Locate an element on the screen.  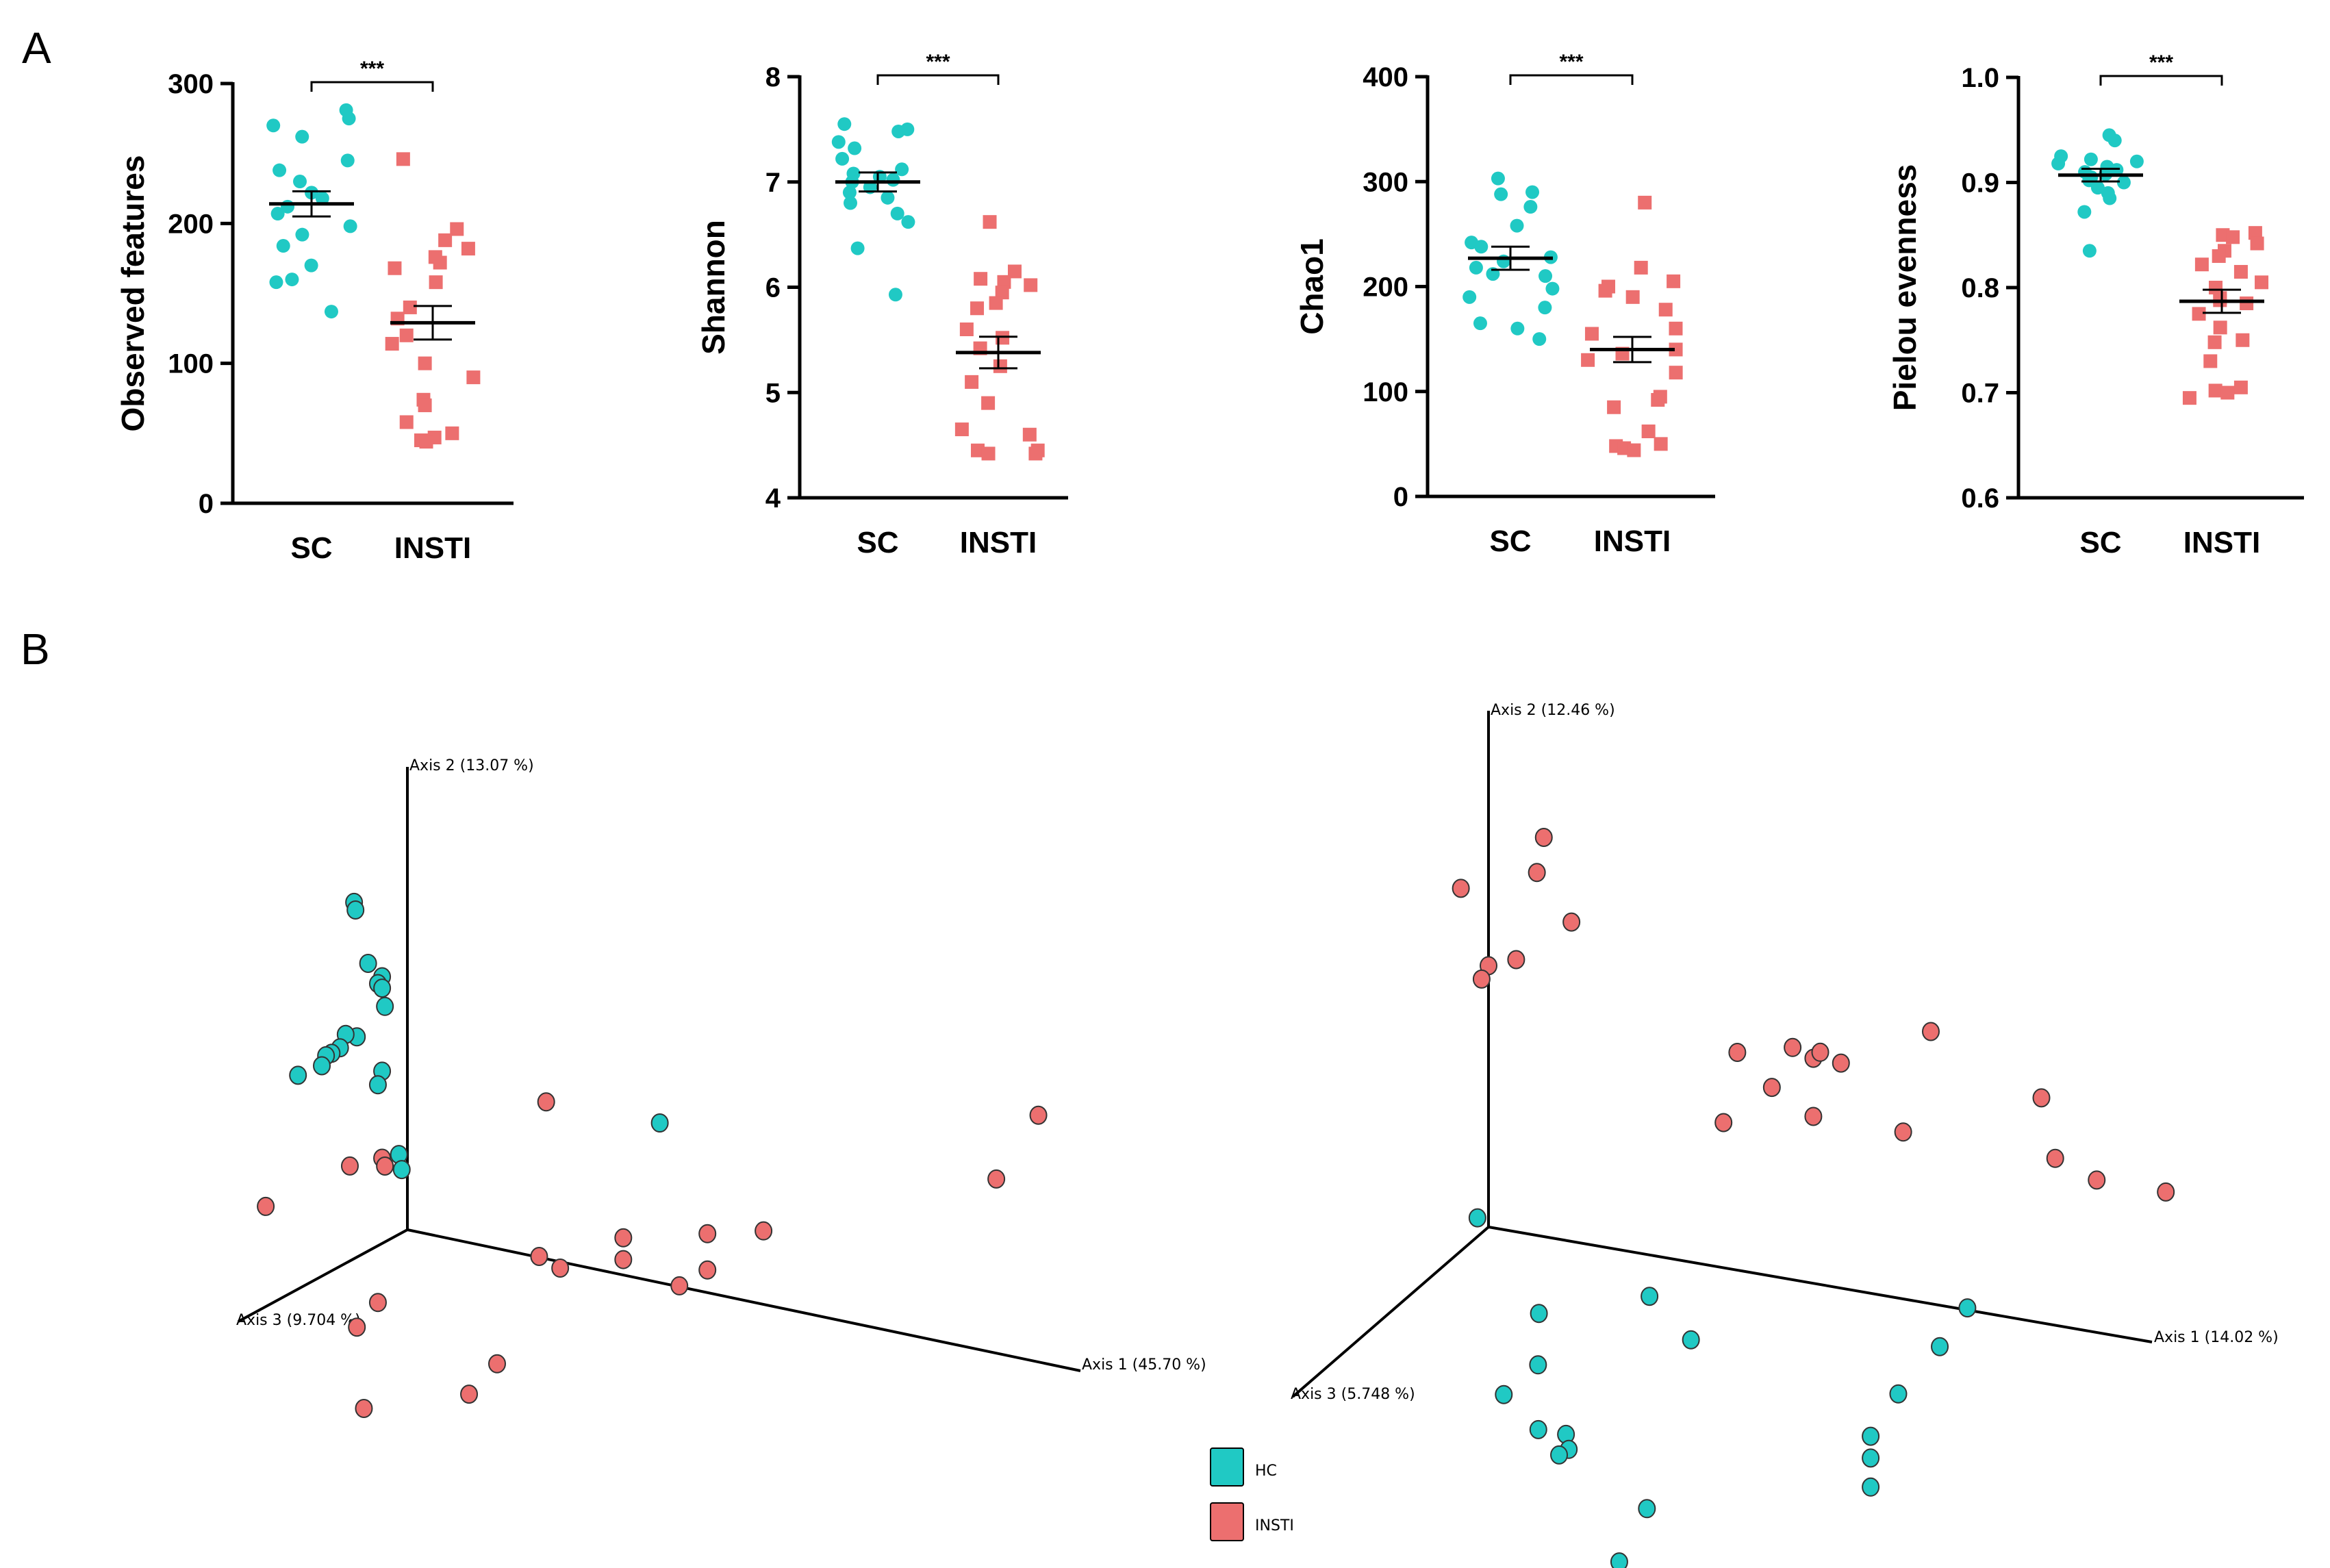
y-tick-label: 200 is located at coordinates (191, 224).